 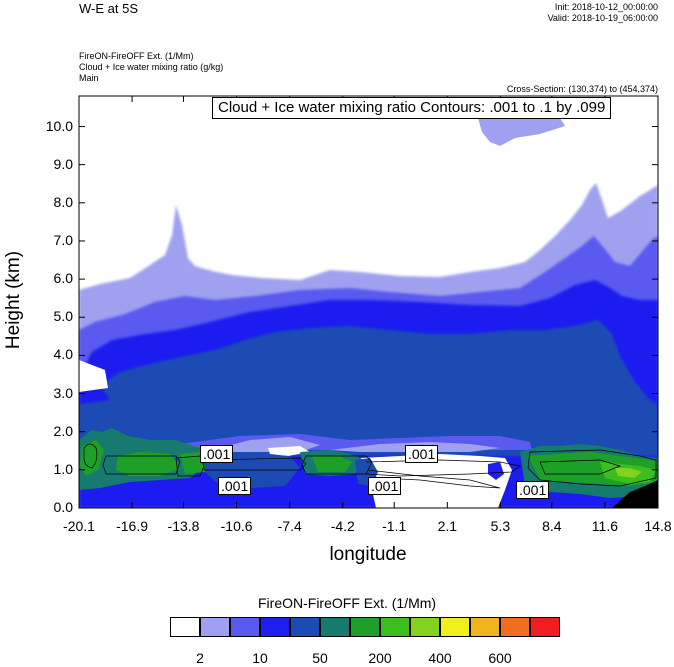 I want to click on x-tick-label: 11.6, so click(x=605, y=526).